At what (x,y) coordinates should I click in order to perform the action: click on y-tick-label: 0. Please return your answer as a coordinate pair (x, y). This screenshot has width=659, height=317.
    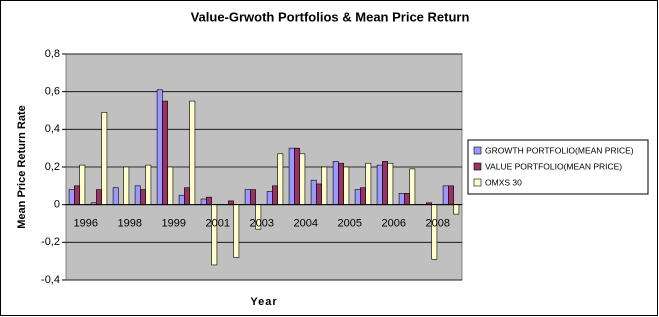
    Looking at the image, I should click on (57, 205).